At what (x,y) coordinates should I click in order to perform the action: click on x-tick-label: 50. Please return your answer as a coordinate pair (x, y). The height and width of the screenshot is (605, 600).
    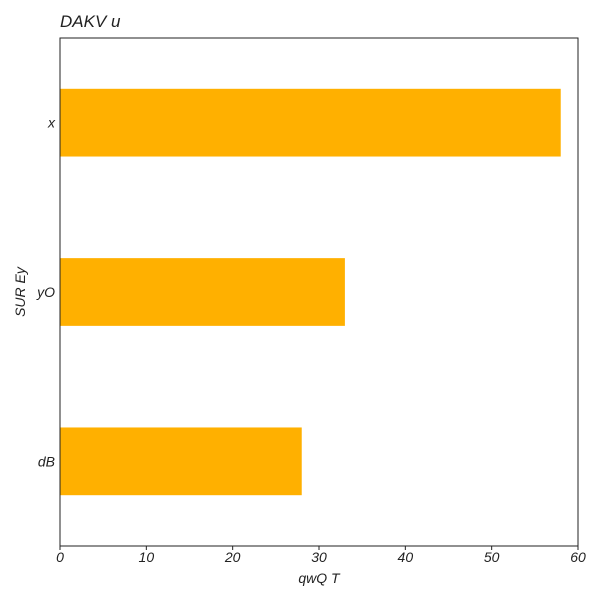
    Looking at the image, I should click on (492, 557).